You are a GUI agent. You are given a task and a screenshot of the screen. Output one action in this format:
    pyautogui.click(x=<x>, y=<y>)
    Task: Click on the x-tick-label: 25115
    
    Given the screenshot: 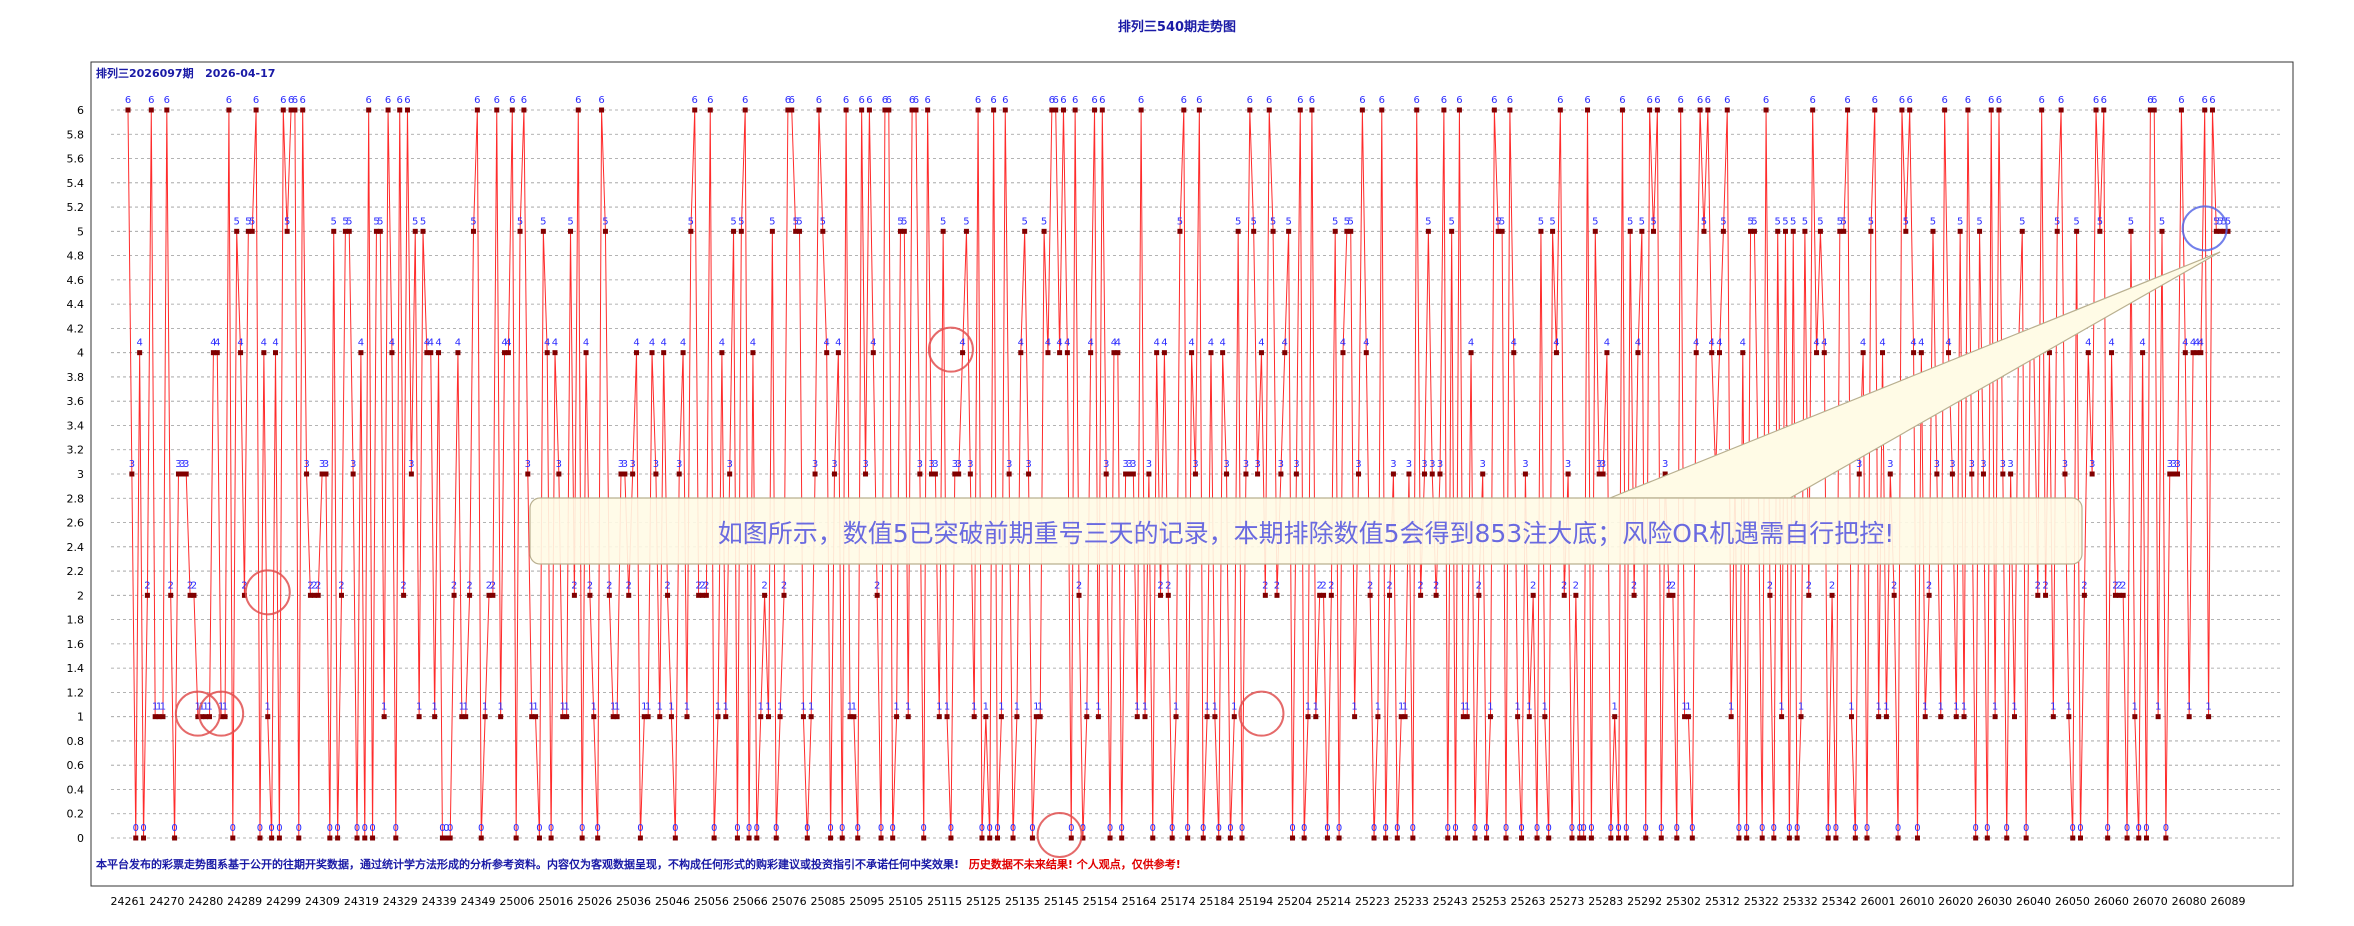 What is the action you would take?
    pyautogui.click(x=944, y=901)
    